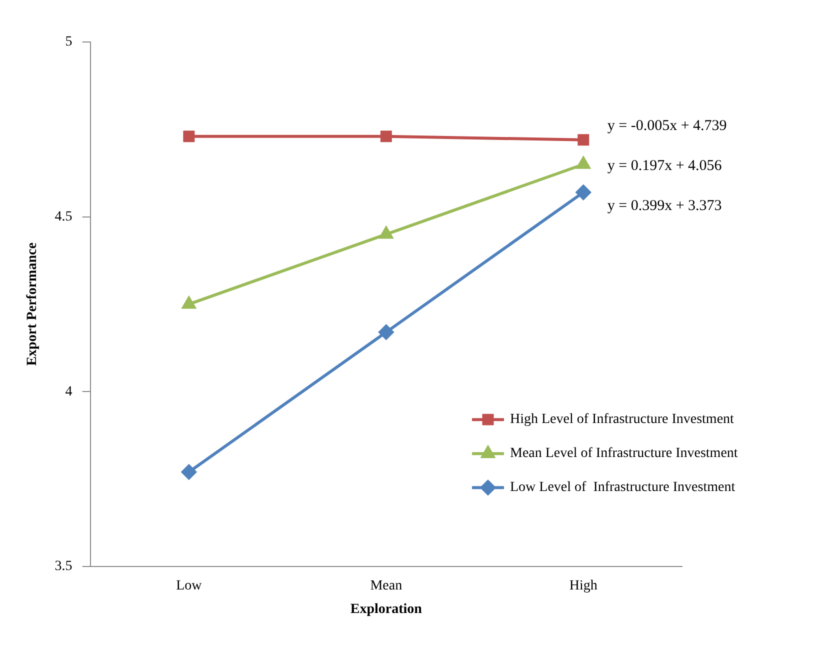 The width and height of the screenshot is (817, 652). Describe the element at coordinates (623, 488) in the screenshot. I see `legend-label: Low Level of Infrastructure Investment` at that location.